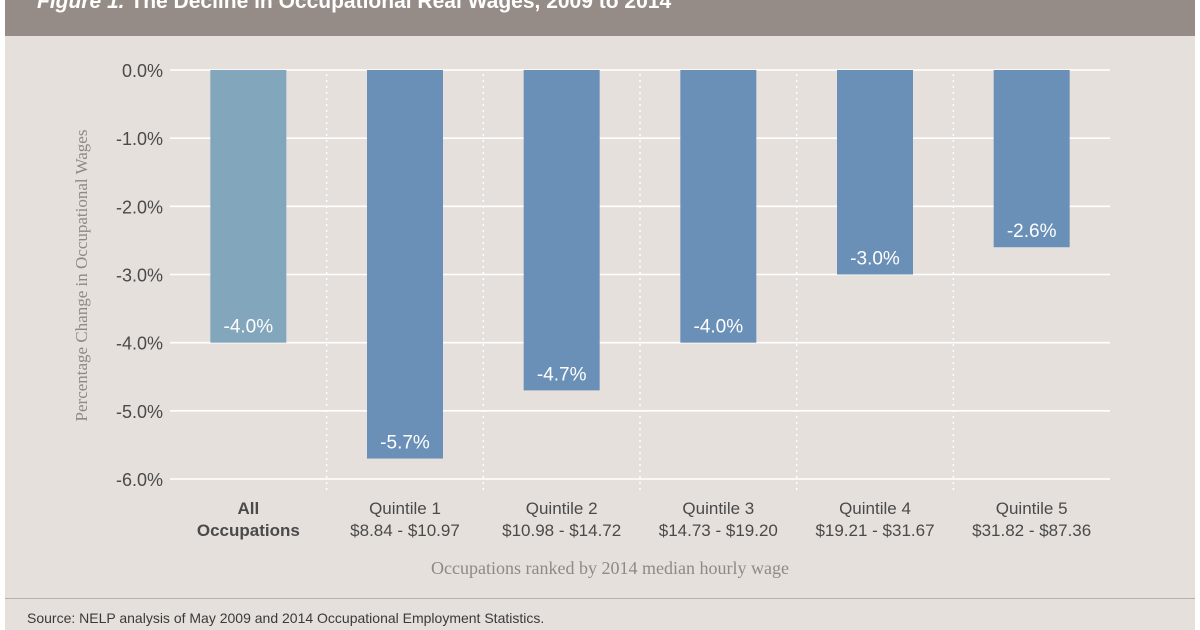 The width and height of the screenshot is (1200, 630). Describe the element at coordinates (81, 276) in the screenshot. I see `y-axis-title: Percentage Change in Occupational Wages` at that location.